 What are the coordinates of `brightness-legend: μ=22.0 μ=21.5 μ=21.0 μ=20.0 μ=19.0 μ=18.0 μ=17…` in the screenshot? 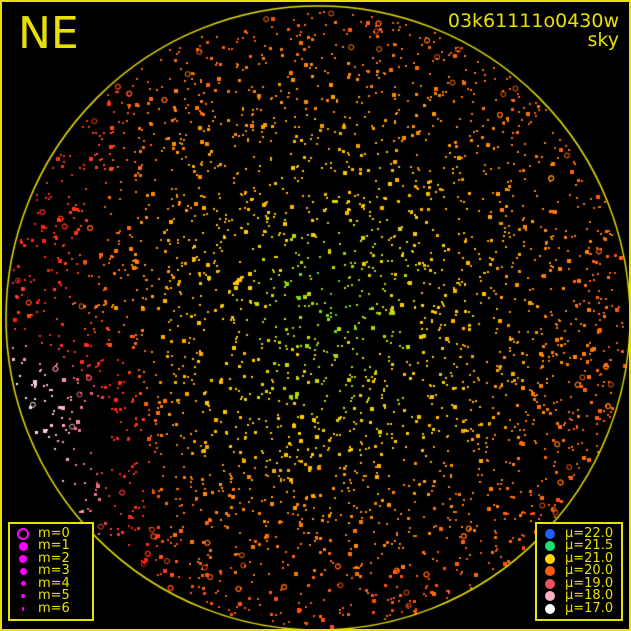 It's located at (579, 571).